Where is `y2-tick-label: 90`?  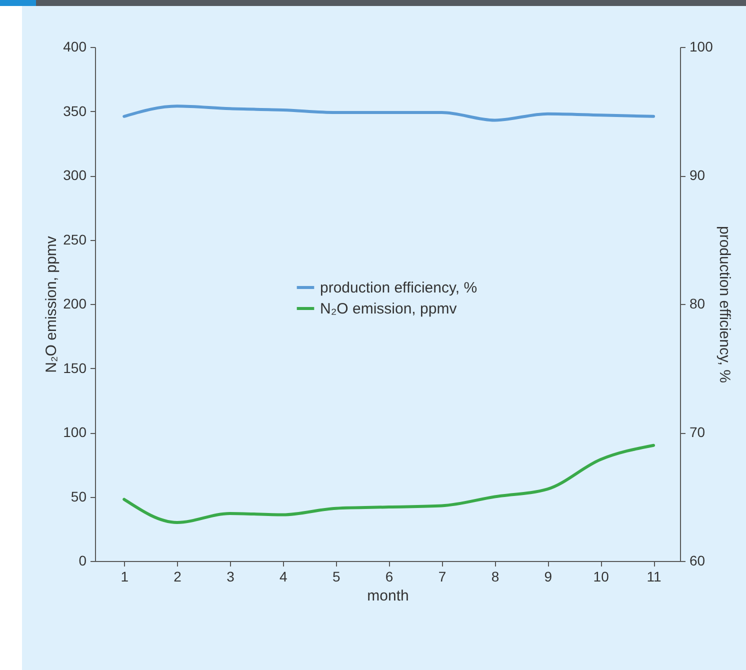 y2-tick-label: 90 is located at coordinates (698, 175).